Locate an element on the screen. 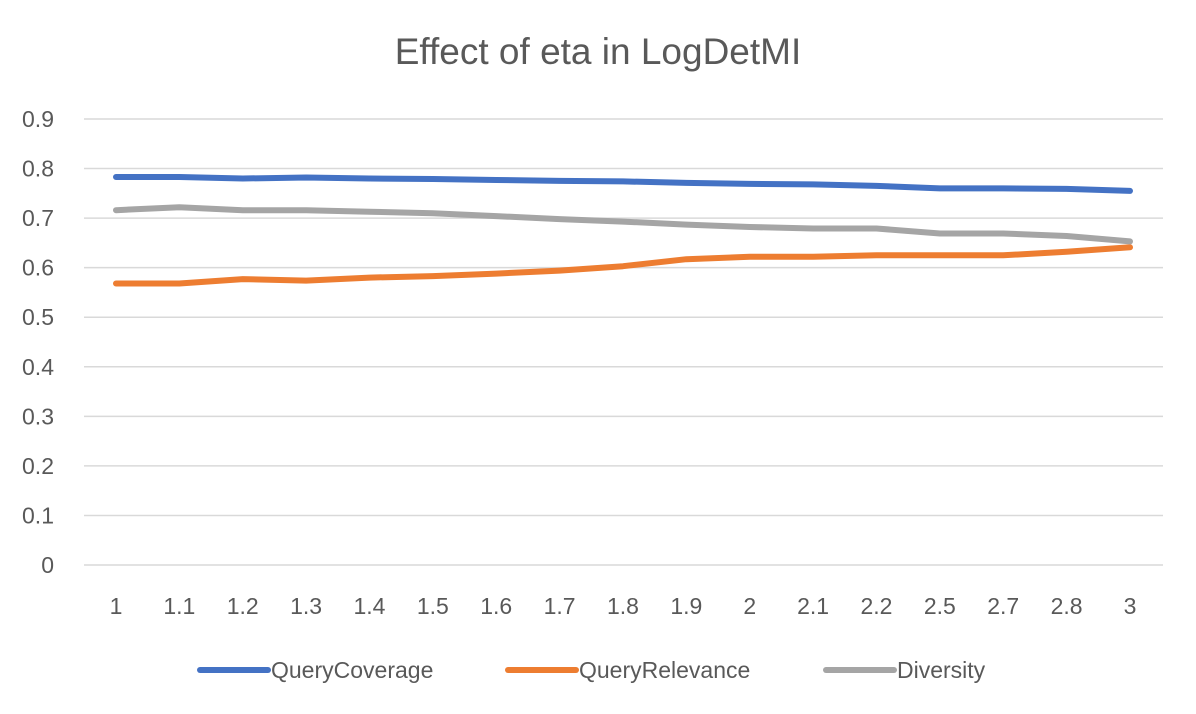 This screenshot has width=1196, height=714. x-tick-label: 1.8 is located at coordinates (623, 606).